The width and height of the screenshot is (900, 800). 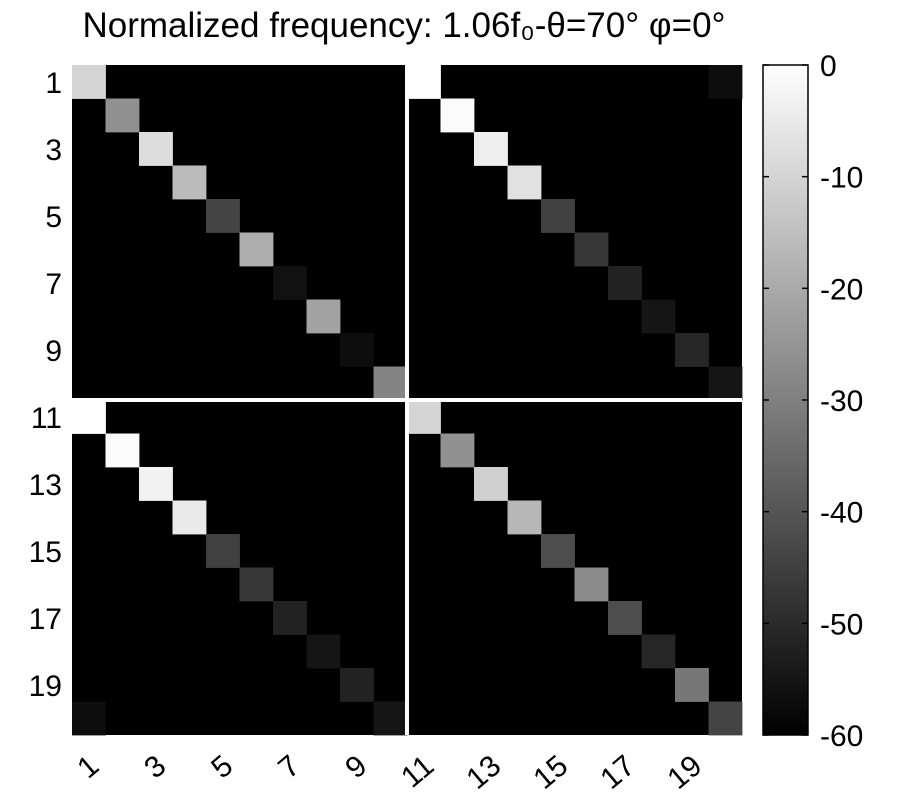 I want to click on heatmap-cell-r14-c4, so click(x=189, y=517).